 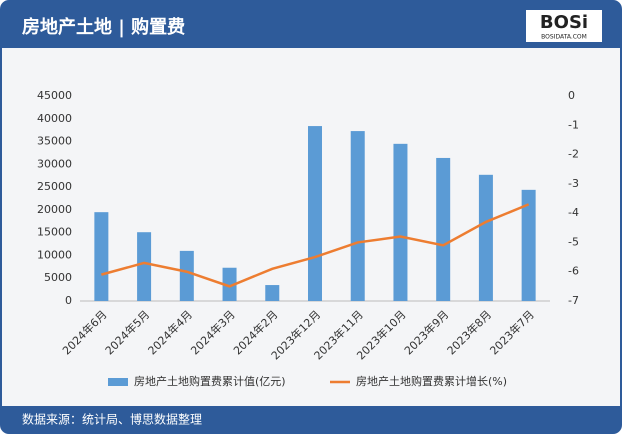 I want to click on y-tick-label: 15000, so click(x=54, y=232).